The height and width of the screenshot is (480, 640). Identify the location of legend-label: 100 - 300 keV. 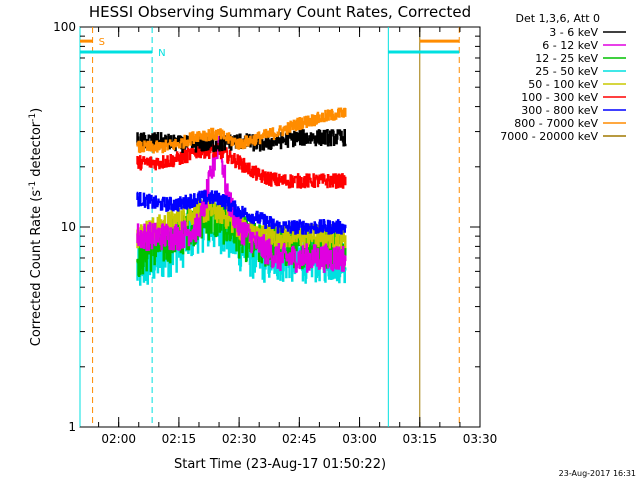
(559, 97).